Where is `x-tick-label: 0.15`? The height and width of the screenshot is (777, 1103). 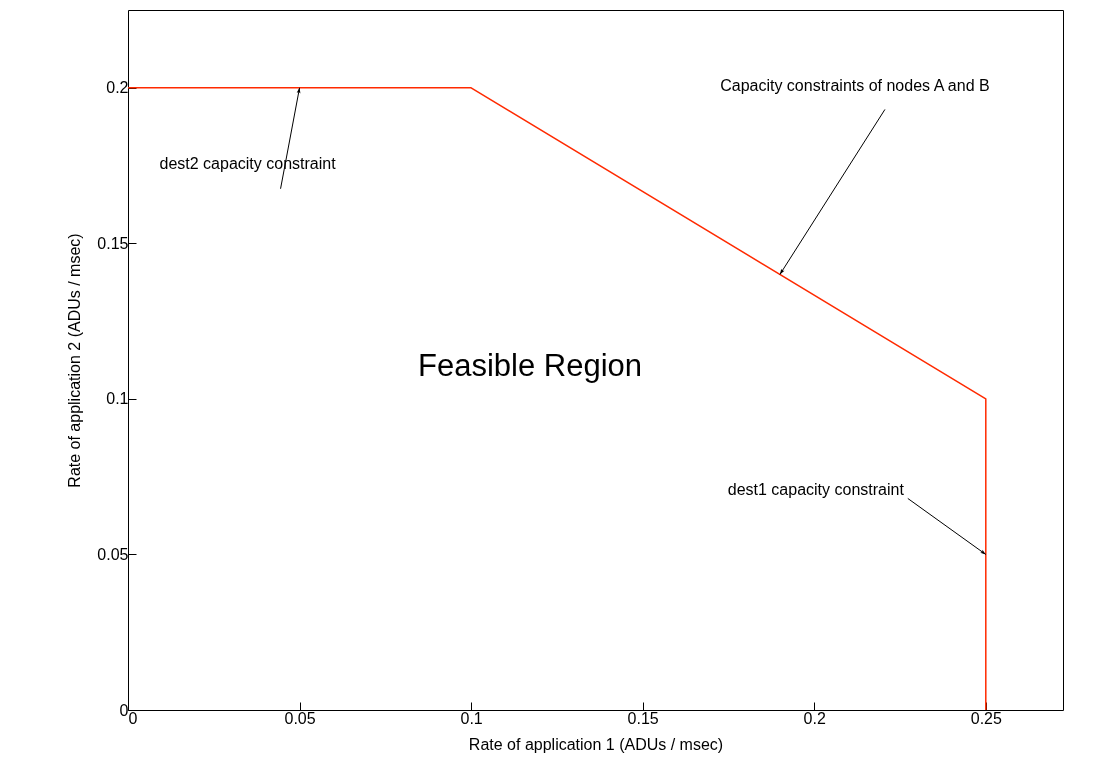
x-tick-label: 0.15 is located at coordinates (643, 718).